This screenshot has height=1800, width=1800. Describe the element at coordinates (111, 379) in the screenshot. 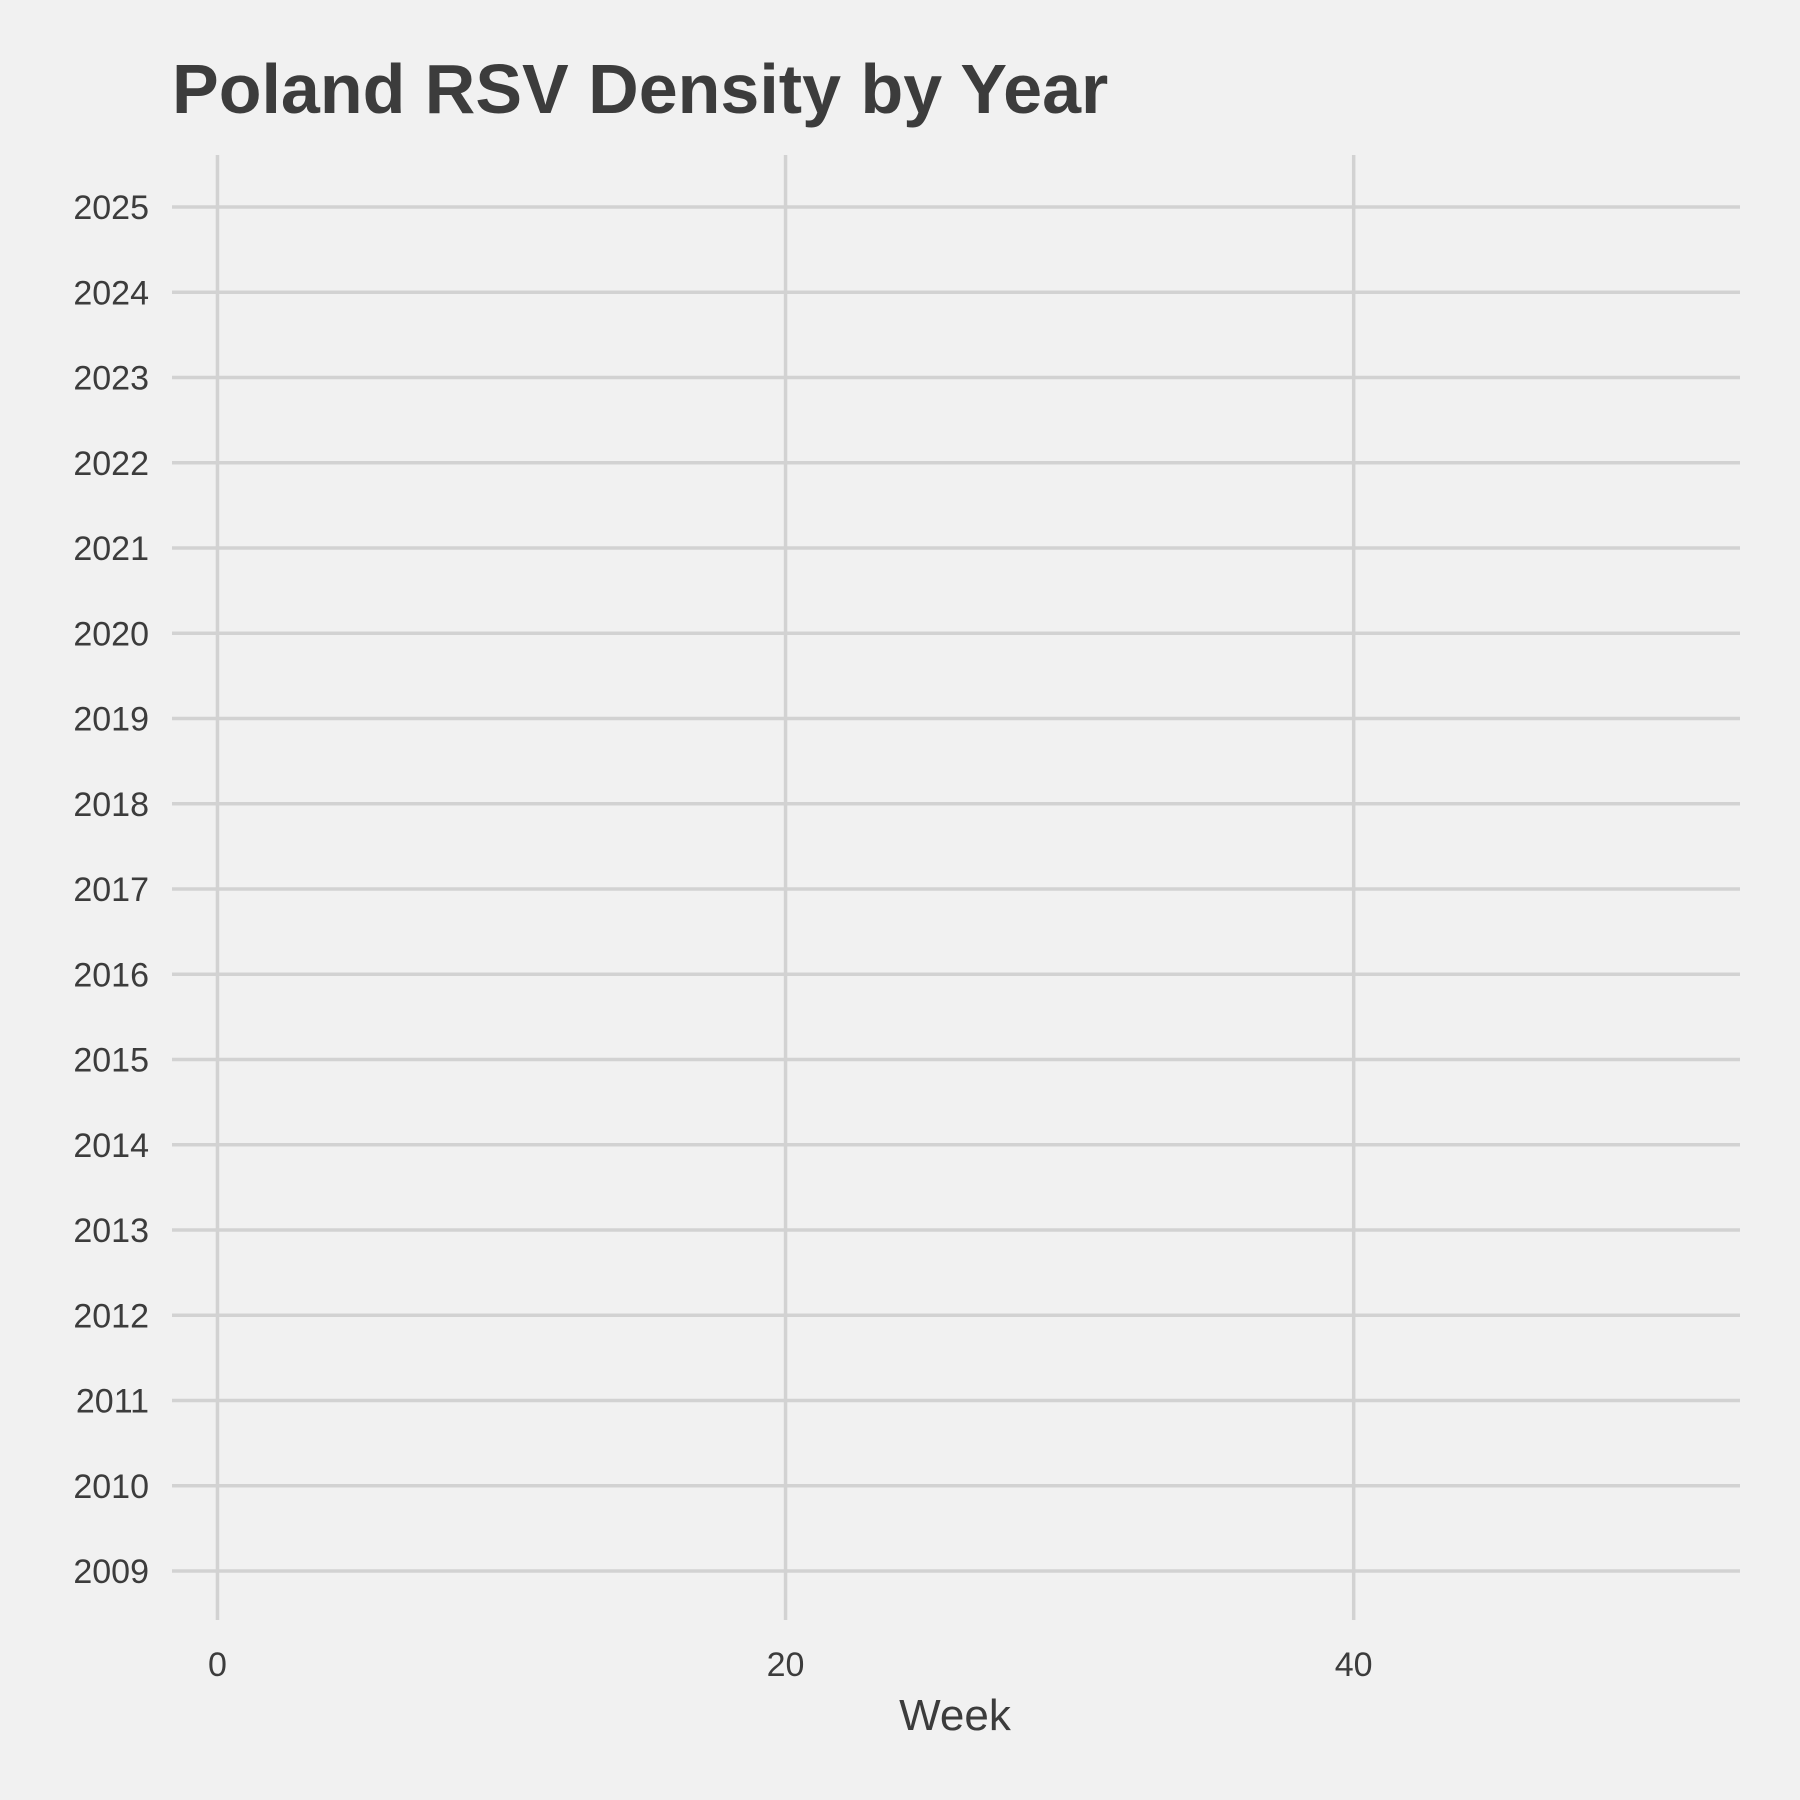

I see `y-tick-label: 2023` at that location.